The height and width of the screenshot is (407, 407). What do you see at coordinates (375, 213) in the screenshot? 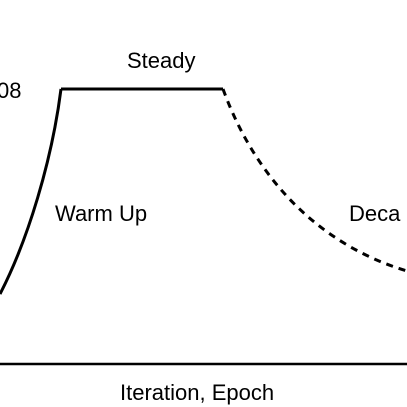
I see `decay-label: Deca` at bounding box center [375, 213].